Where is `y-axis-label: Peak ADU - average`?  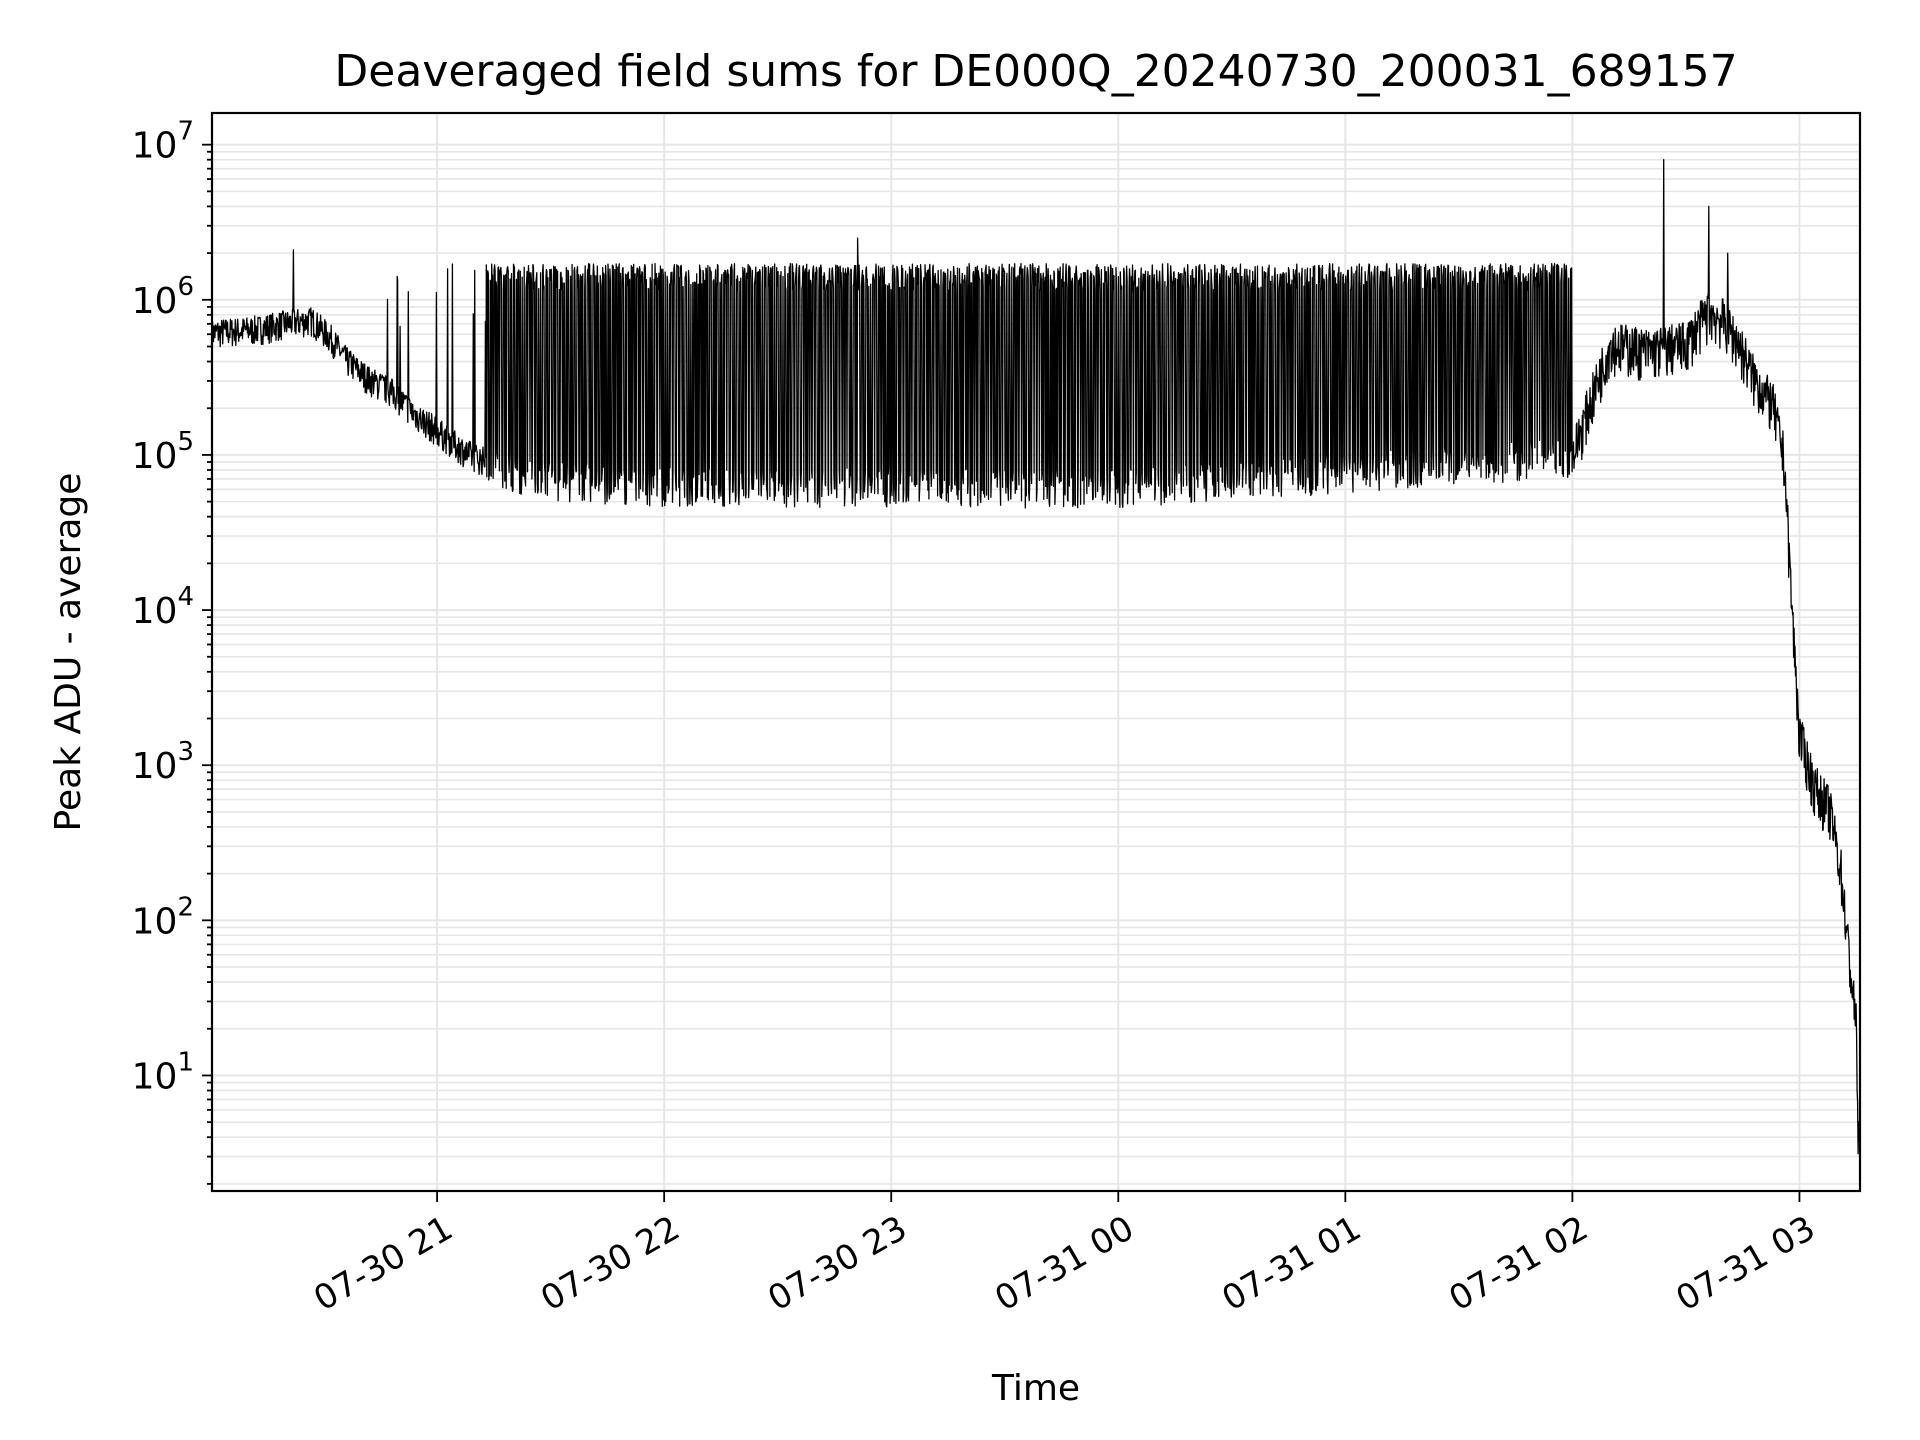
y-axis-label: Peak ADU - average is located at coordinates (68, 652).